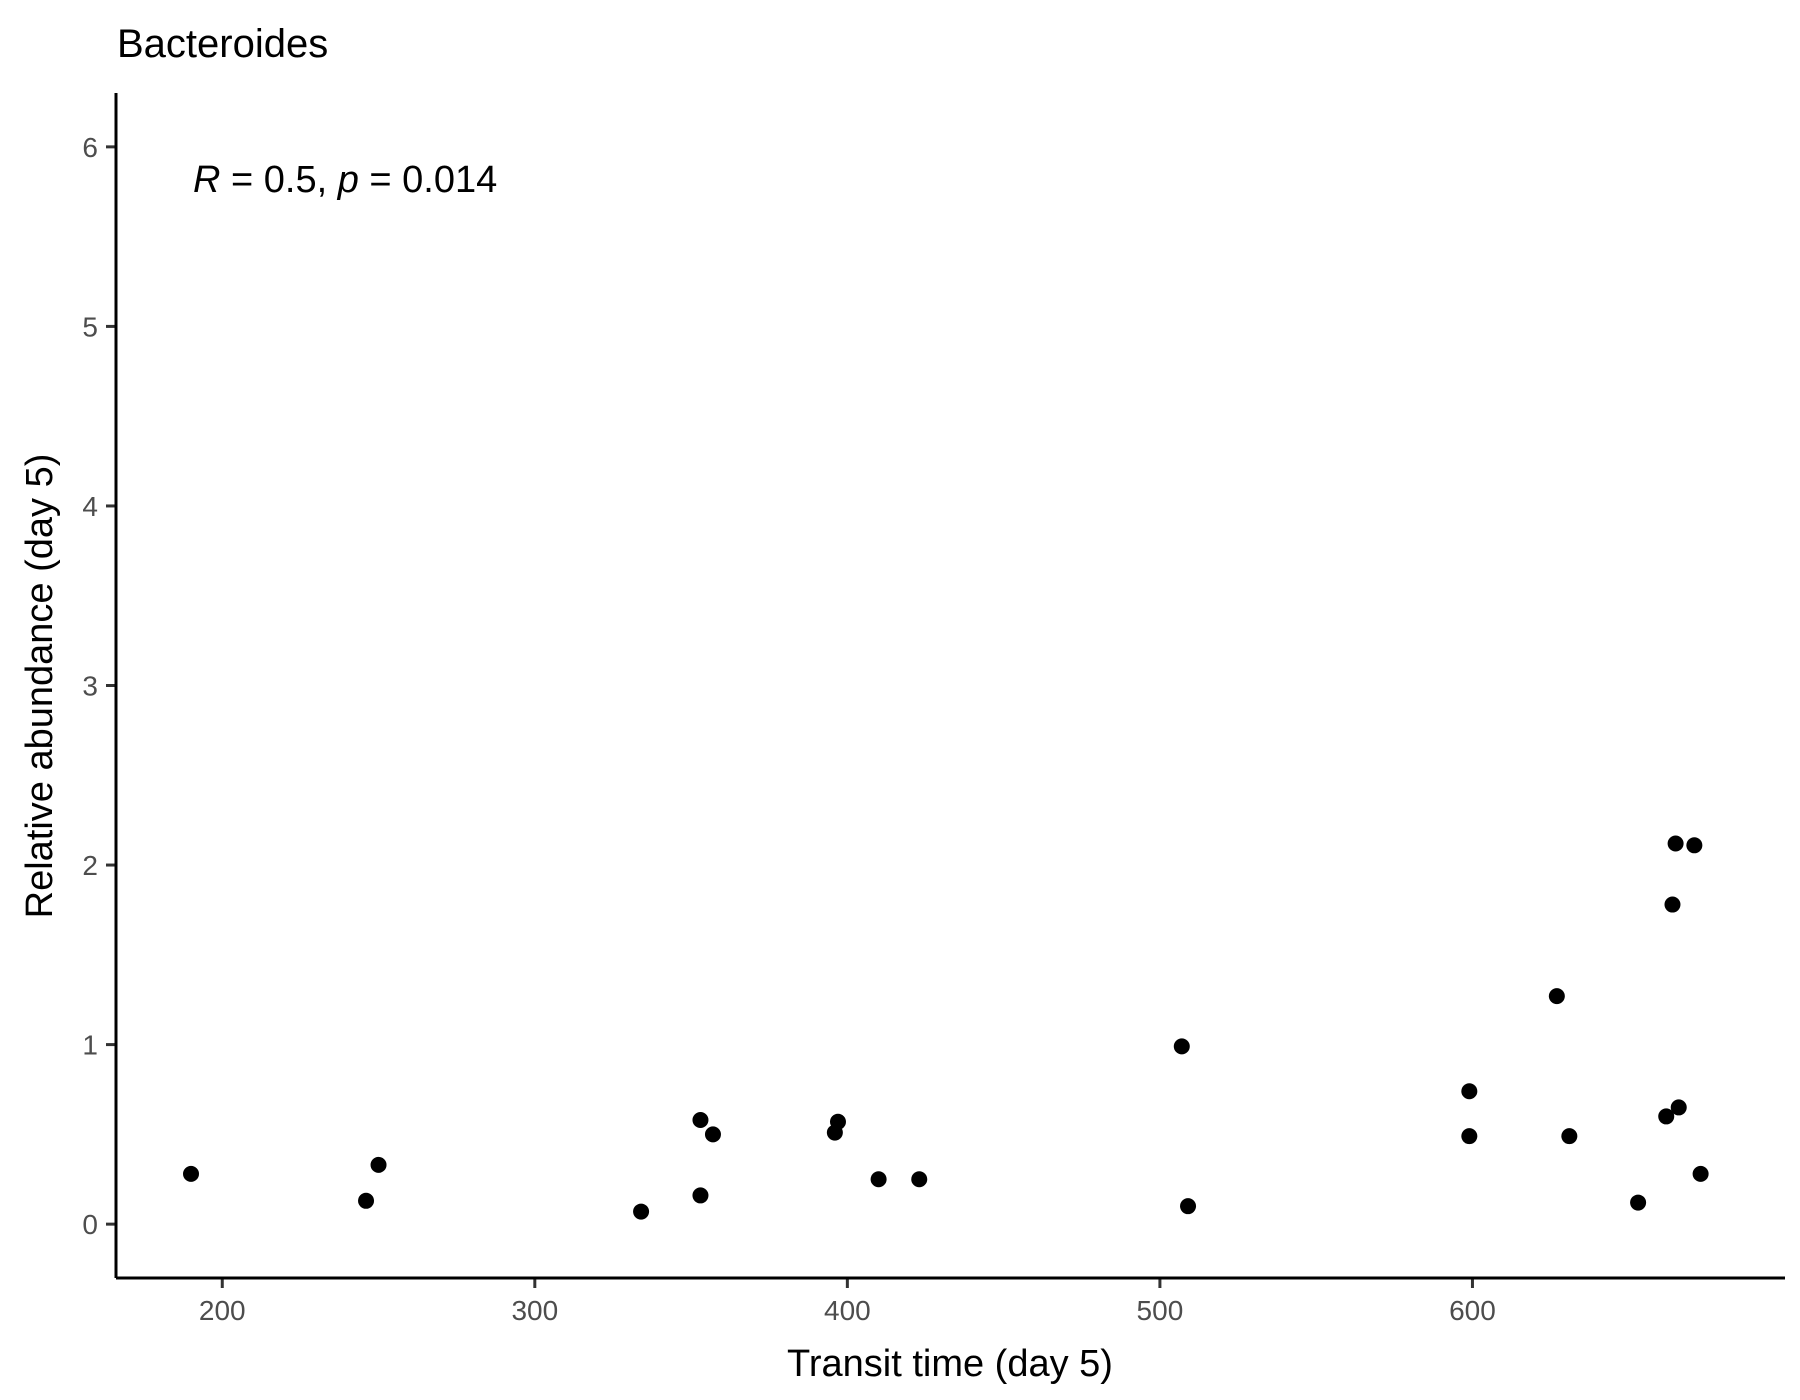 This screenshot has height=1400, width=1800. What do you see at coordinates (428, 180) in the screenshot?
I see `p-value: = 0.014` at bounding box center [428, 180].